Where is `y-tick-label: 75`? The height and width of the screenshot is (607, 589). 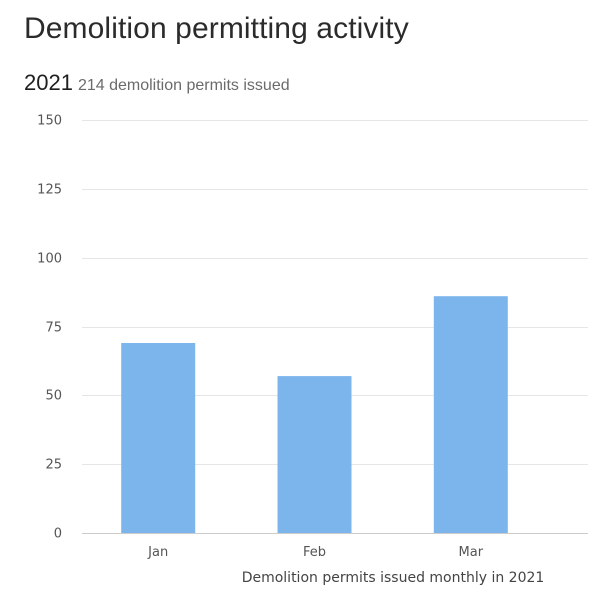 y-tick-label: 75 is located at coordinates (53, 328).